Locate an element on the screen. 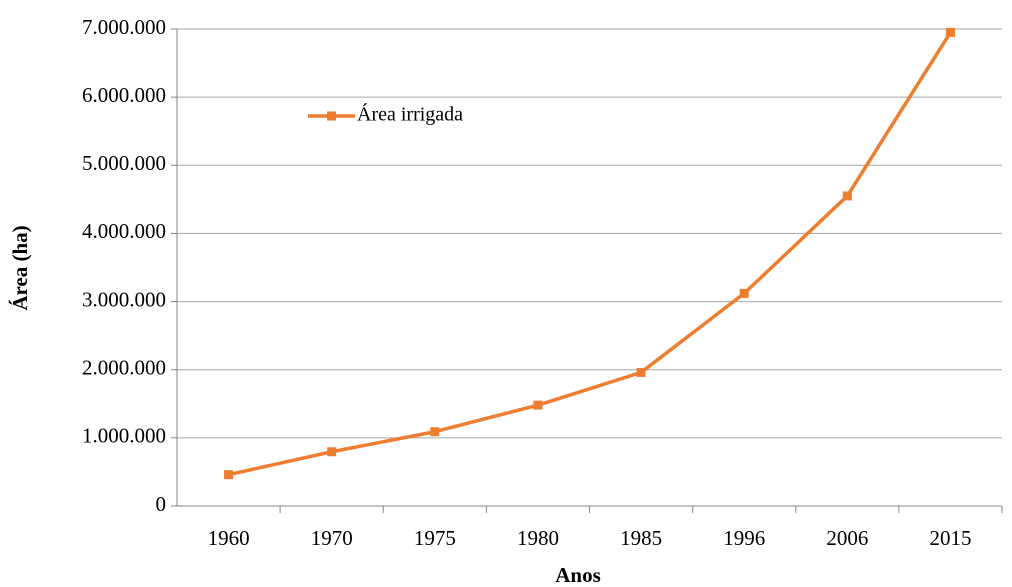 The height and width of the screenshot is (587, 1012). y-tick-label: 1.000.000 is located at coordinates (124, 436).